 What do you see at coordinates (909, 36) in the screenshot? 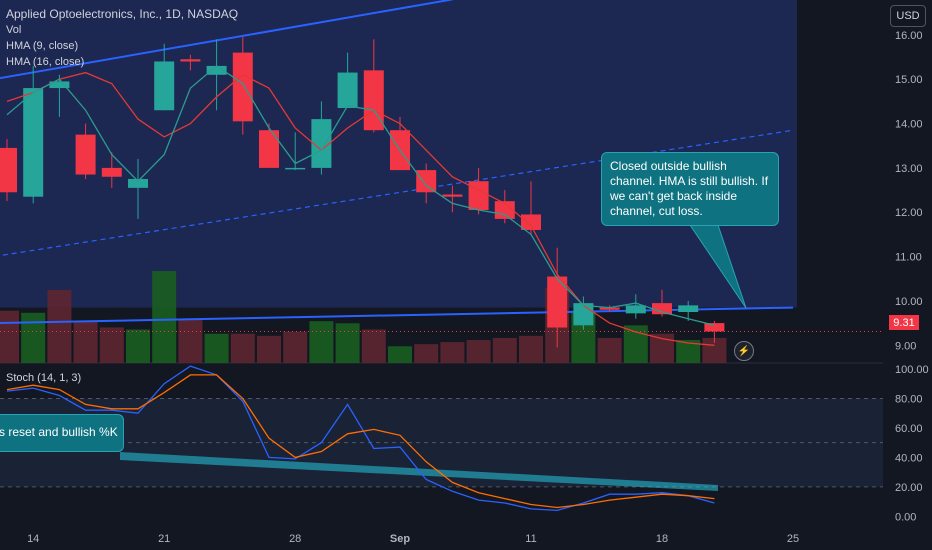
I see `price-tick-label: 16.00` at bounding box center [909, 36].